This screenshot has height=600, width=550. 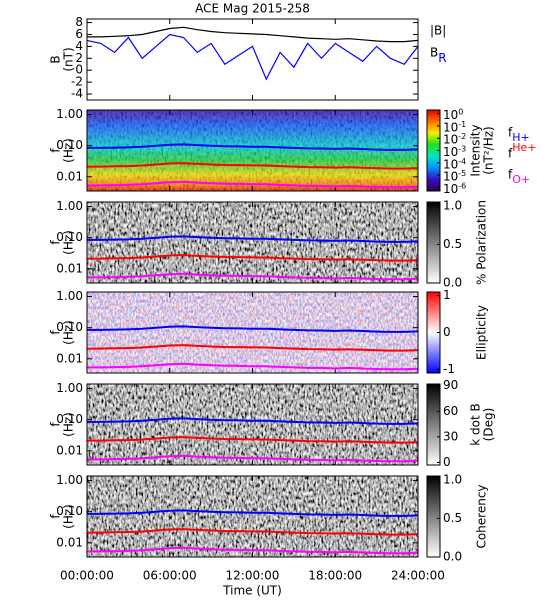 I want to click on legend-label: fO+, so click(x=519, y=177).